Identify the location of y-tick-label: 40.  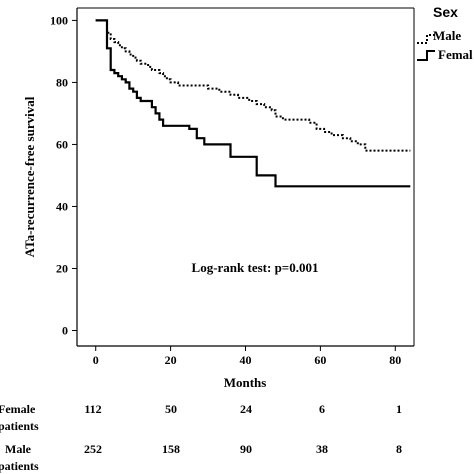
(62, 206).